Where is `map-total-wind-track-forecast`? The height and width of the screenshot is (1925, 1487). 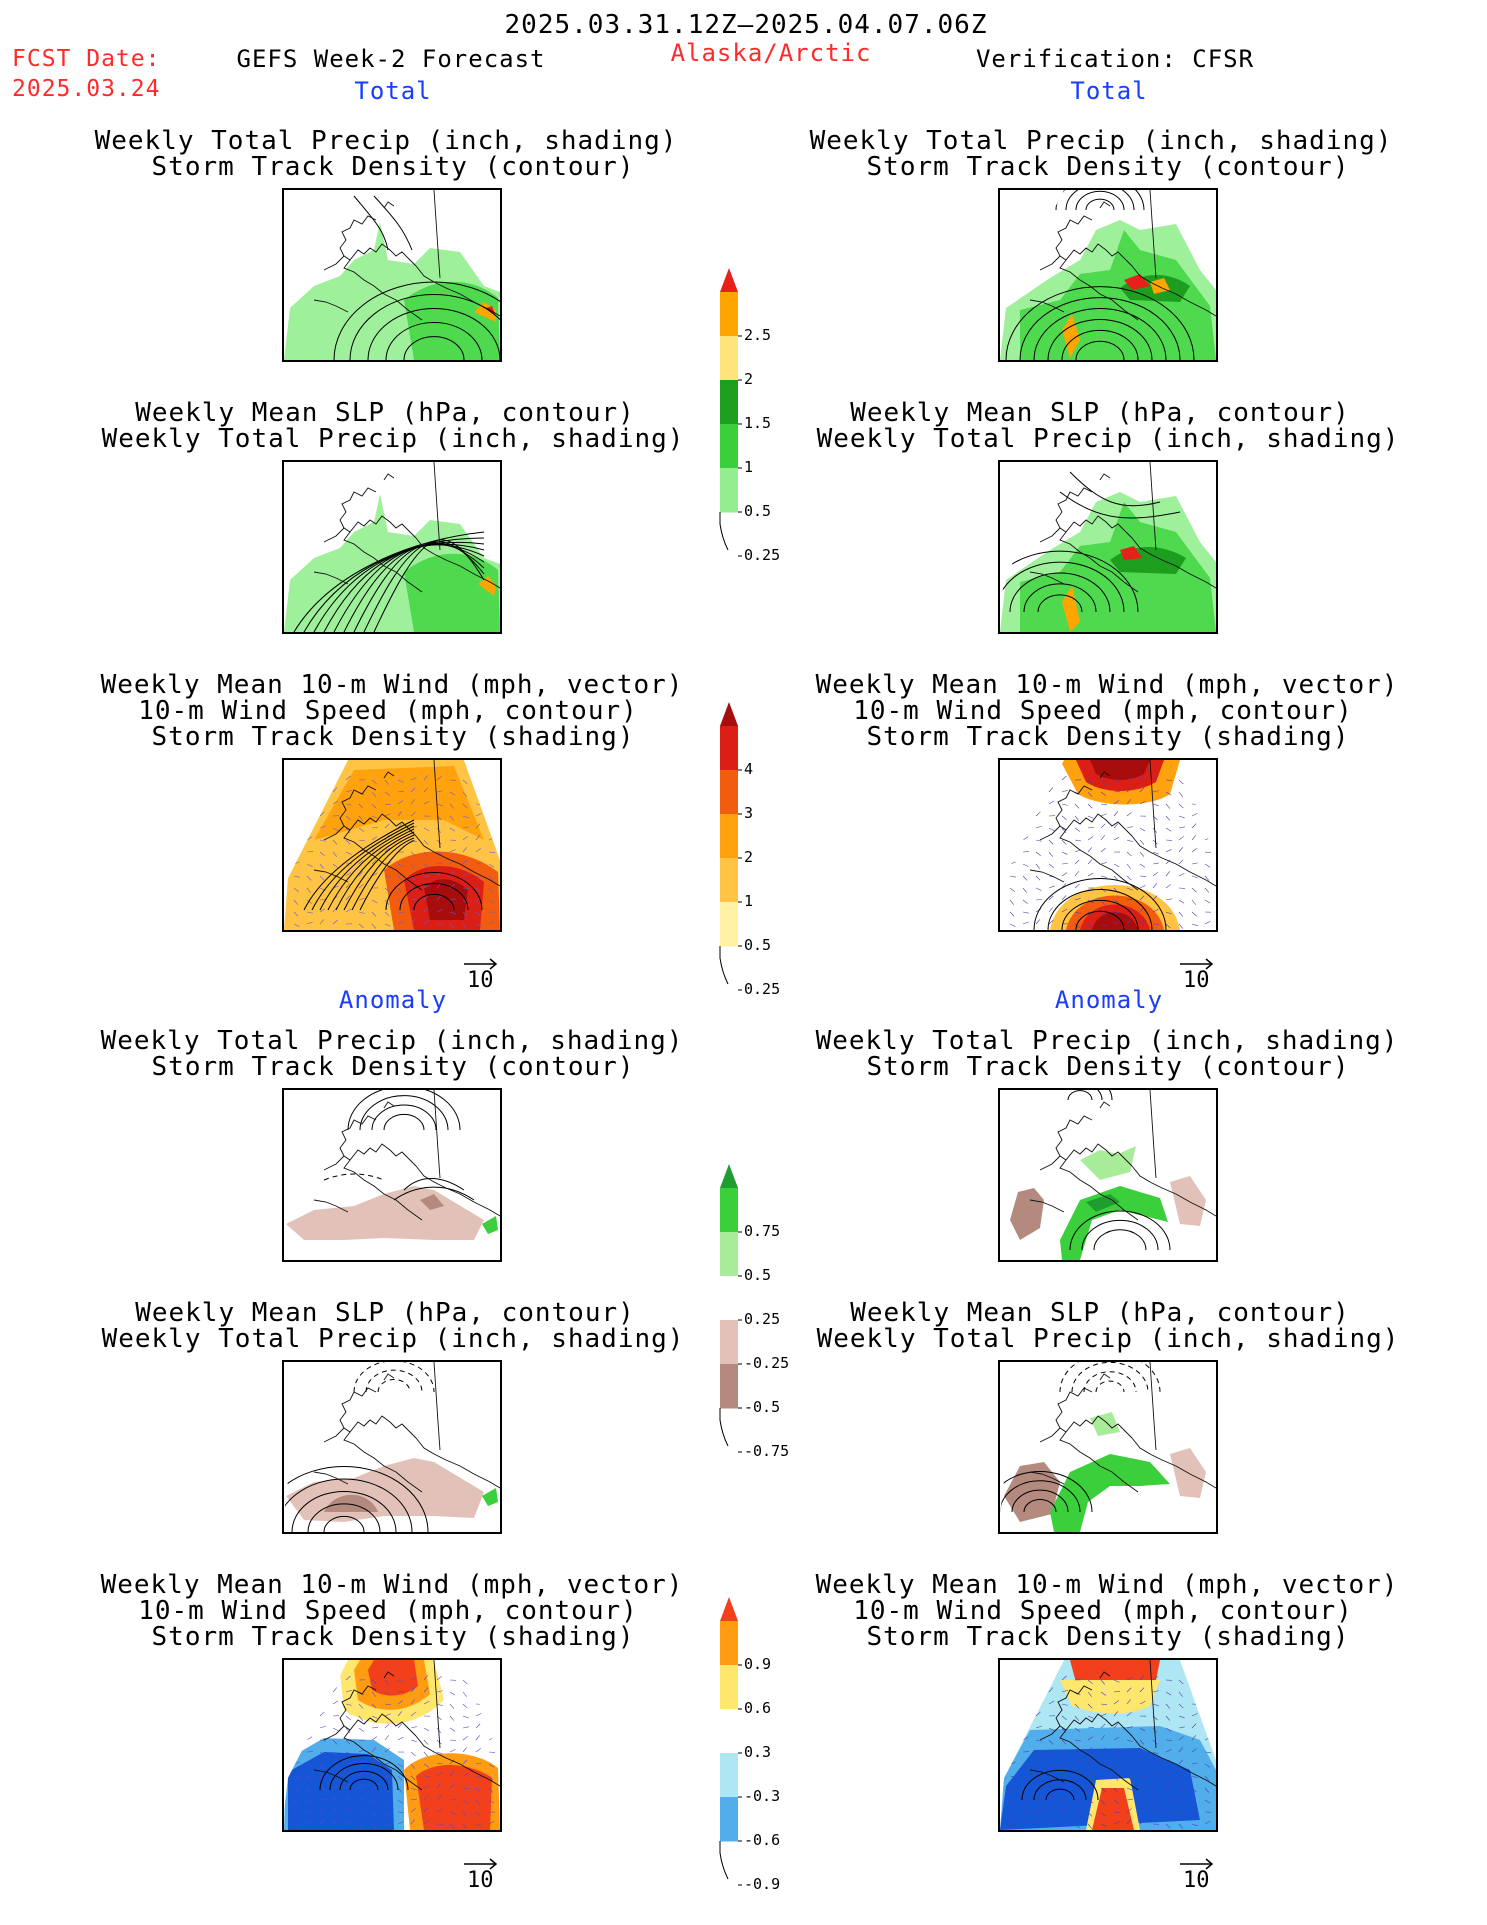
map-total-wind-track-forecast is located at coordinates (392, 845).